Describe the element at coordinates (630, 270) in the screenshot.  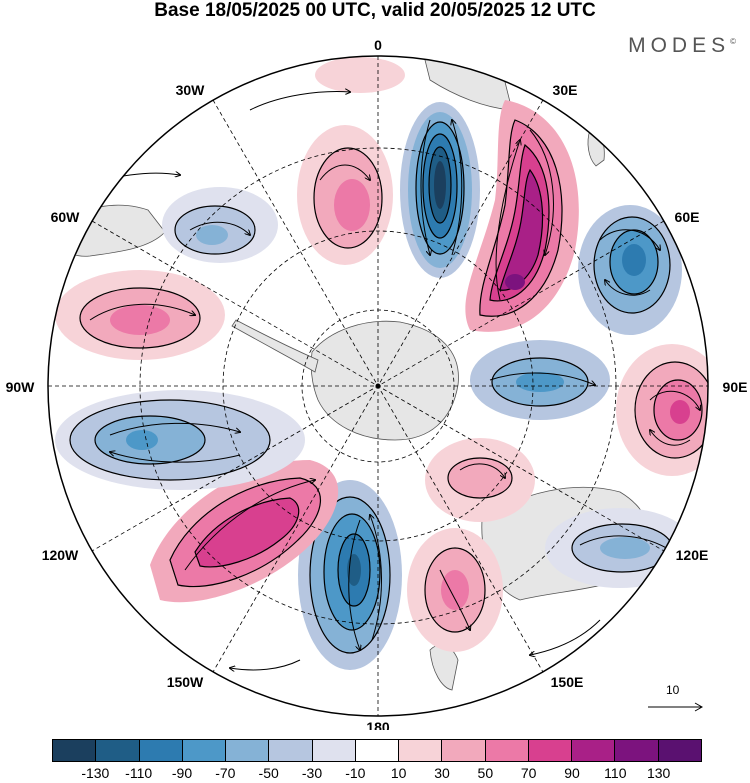
I see `trough-60e` at that location.